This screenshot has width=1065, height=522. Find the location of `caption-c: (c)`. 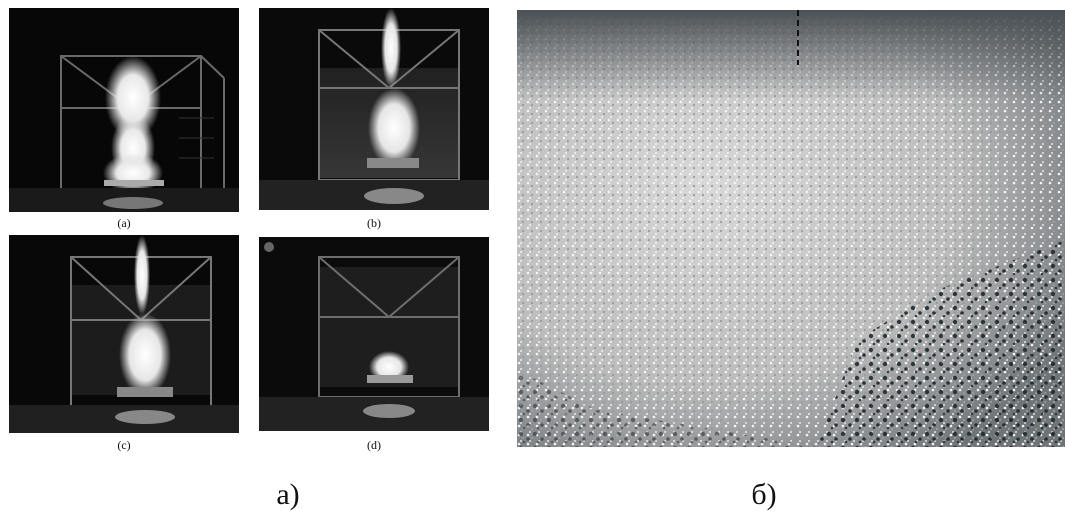

caption-c: (c) is located at coordinates (124, 445).